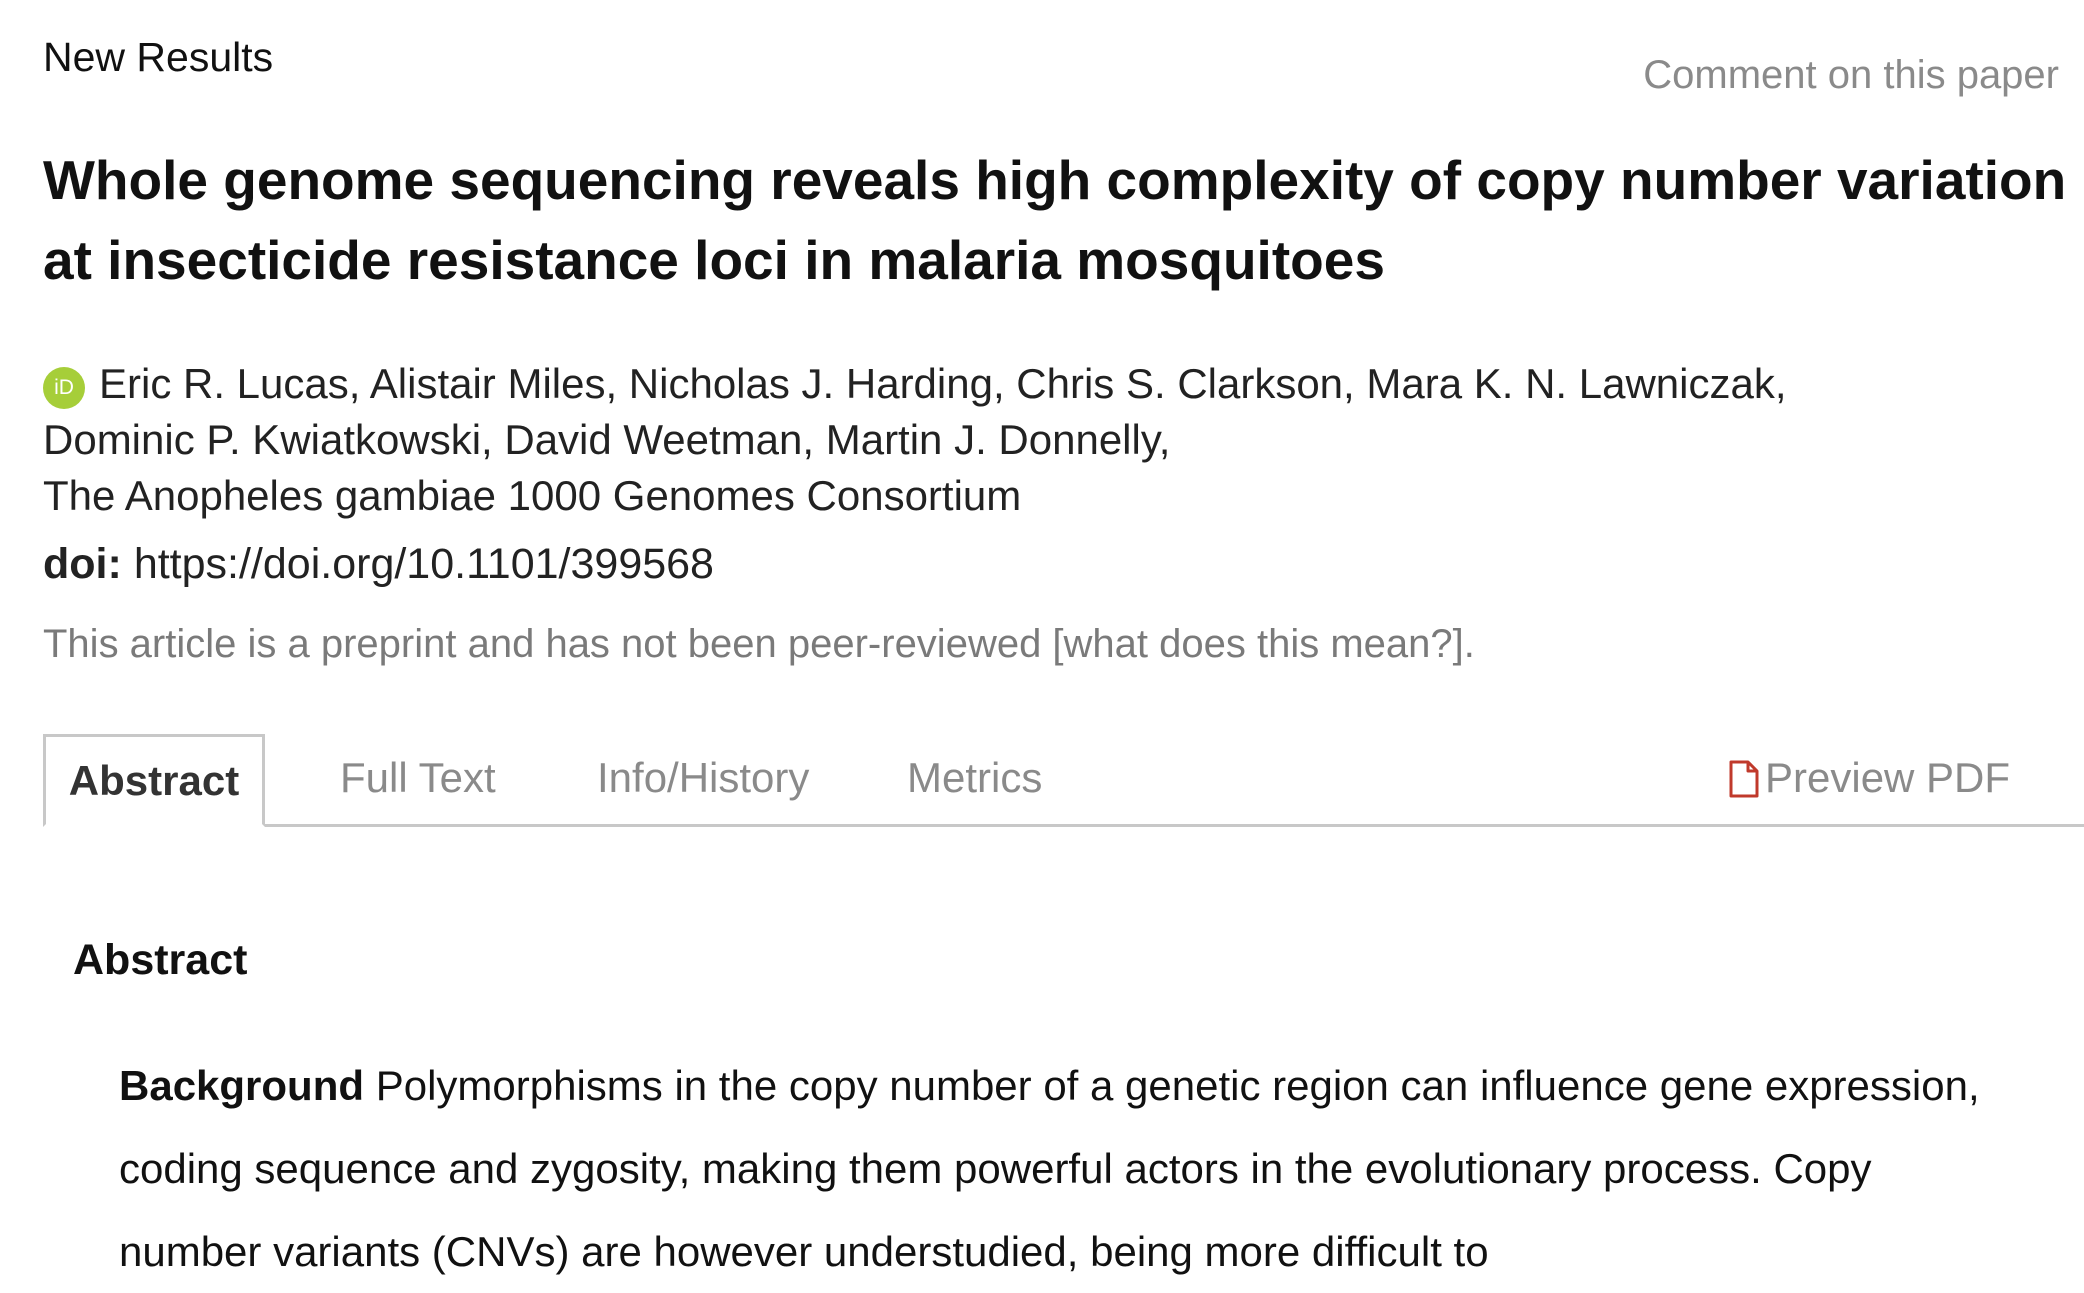  I want to click on doi-label: doi:, so click(82, 564).